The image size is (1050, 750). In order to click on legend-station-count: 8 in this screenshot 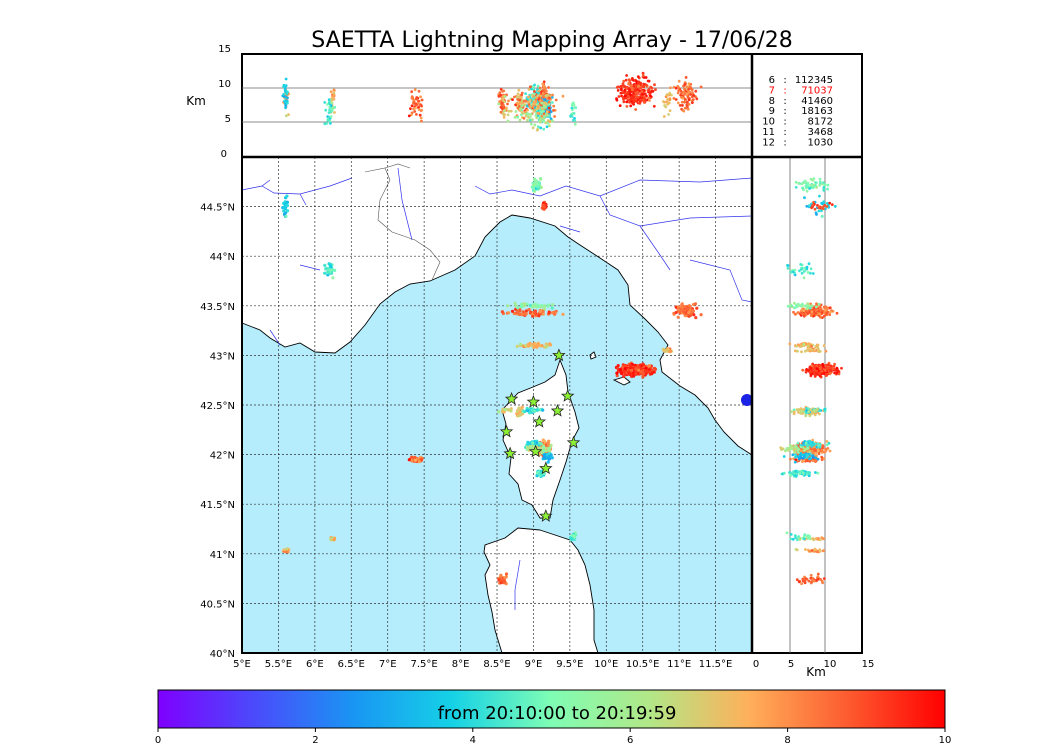, I will do `click(772, 101)`.